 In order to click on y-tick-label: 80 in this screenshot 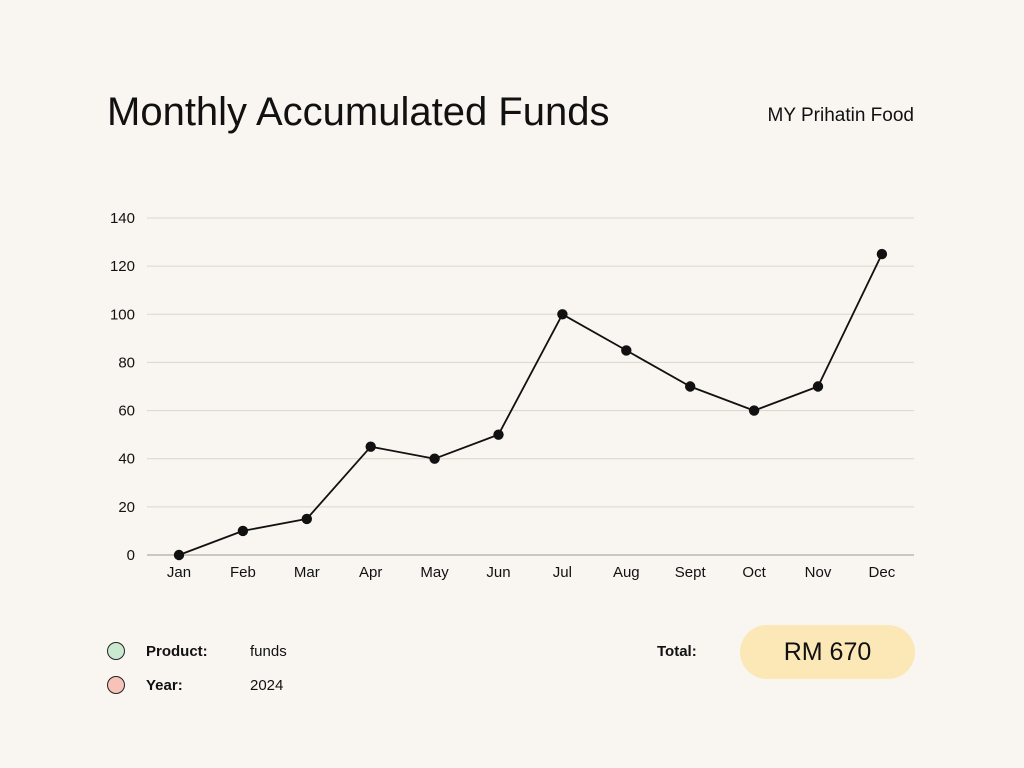, I will do `click(126, 362)`.